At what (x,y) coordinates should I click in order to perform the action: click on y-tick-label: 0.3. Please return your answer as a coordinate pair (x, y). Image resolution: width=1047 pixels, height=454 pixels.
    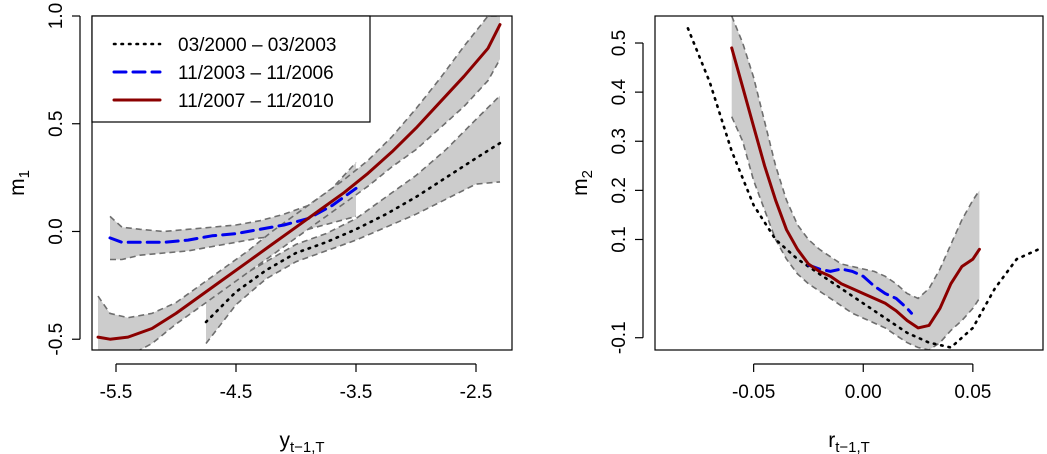
    Looking at the image, I should click on (619, 141).